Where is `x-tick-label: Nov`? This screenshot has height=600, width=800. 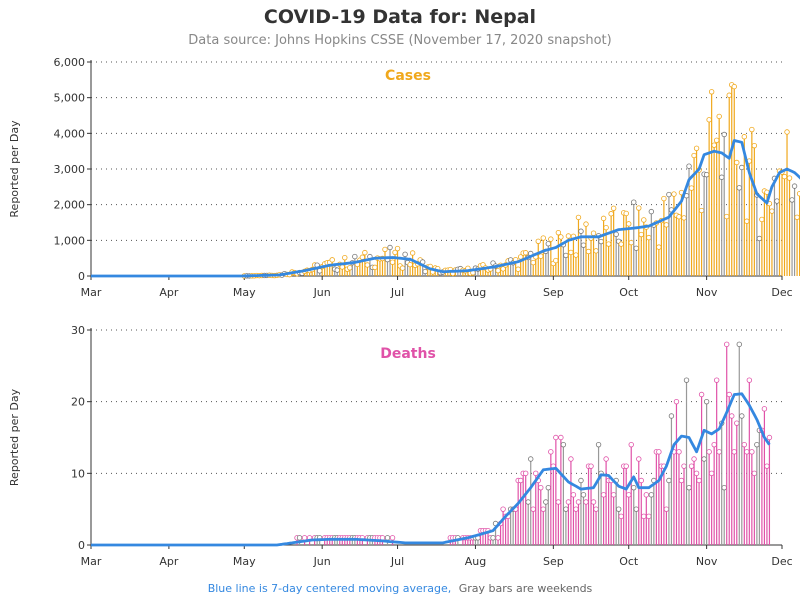 x-tick-label: Nov is located at coordinates (707, 292).